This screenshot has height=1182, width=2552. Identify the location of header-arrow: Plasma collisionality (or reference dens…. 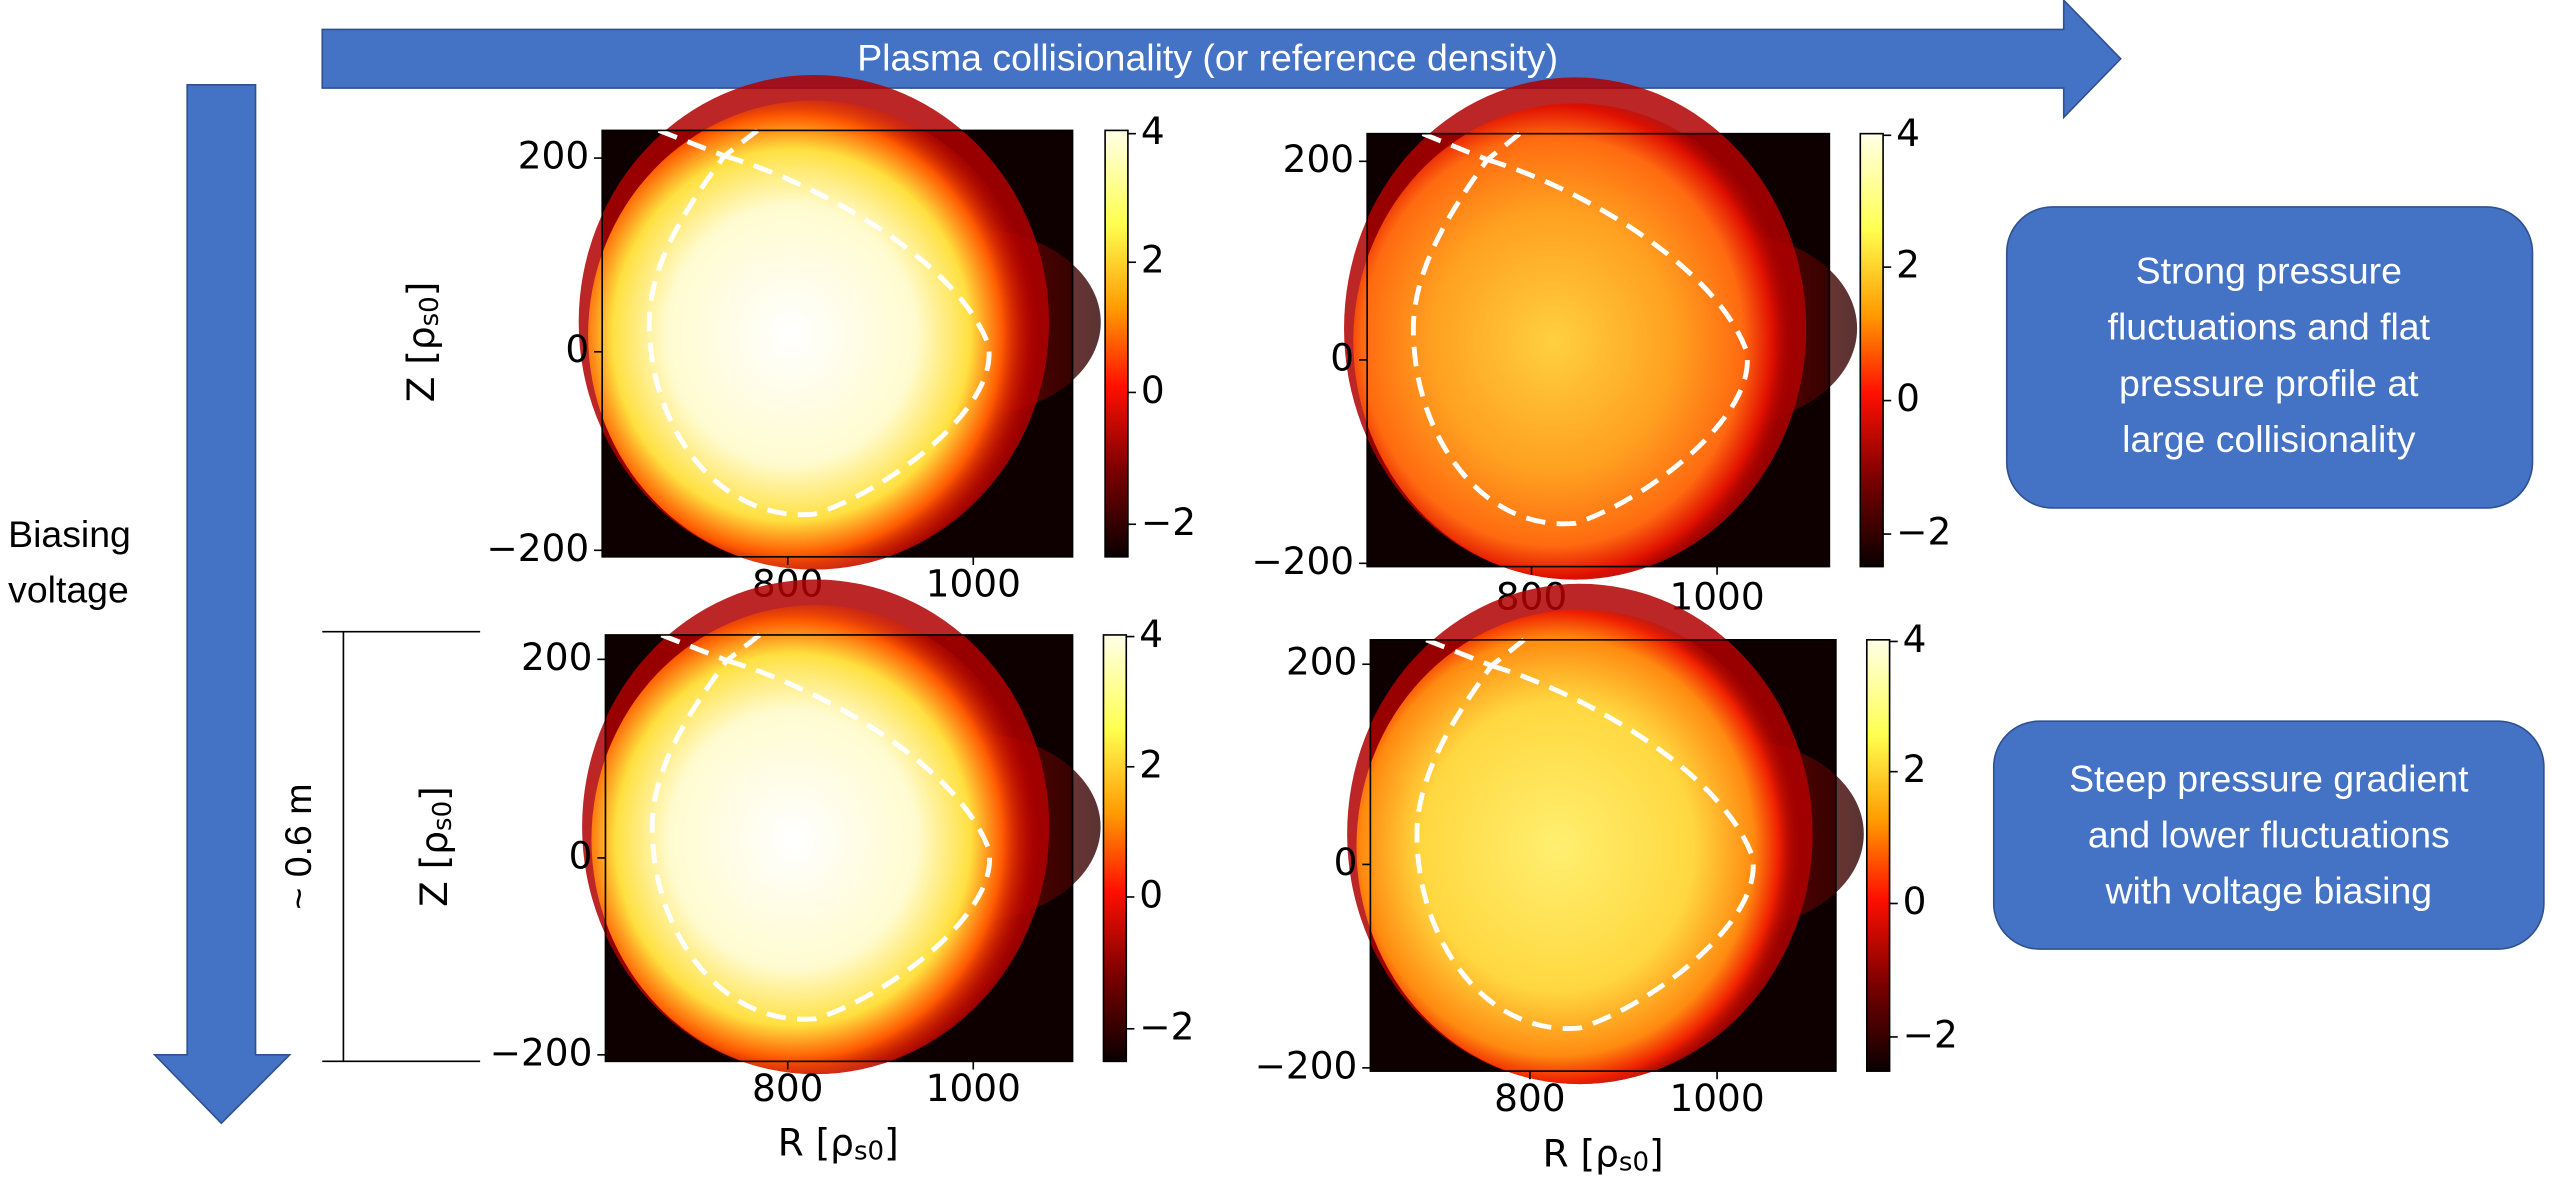
(1221, 60).